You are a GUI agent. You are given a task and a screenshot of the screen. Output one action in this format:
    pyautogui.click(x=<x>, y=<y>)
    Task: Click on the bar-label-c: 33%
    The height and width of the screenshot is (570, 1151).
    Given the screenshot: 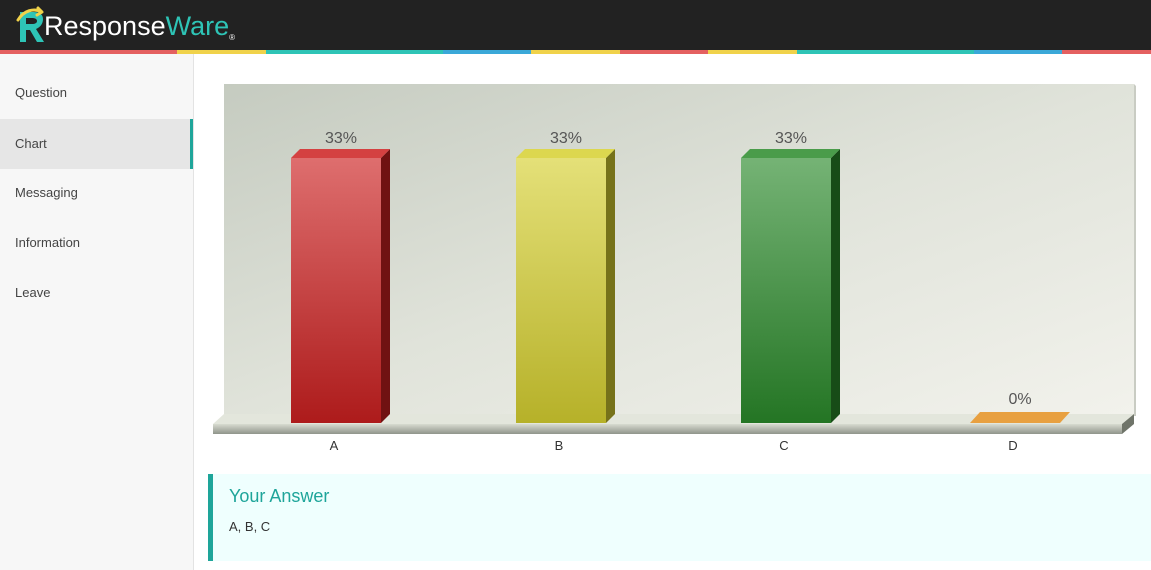 What is the action you would take?
    pyautogui.click(x=791, y=138)
    